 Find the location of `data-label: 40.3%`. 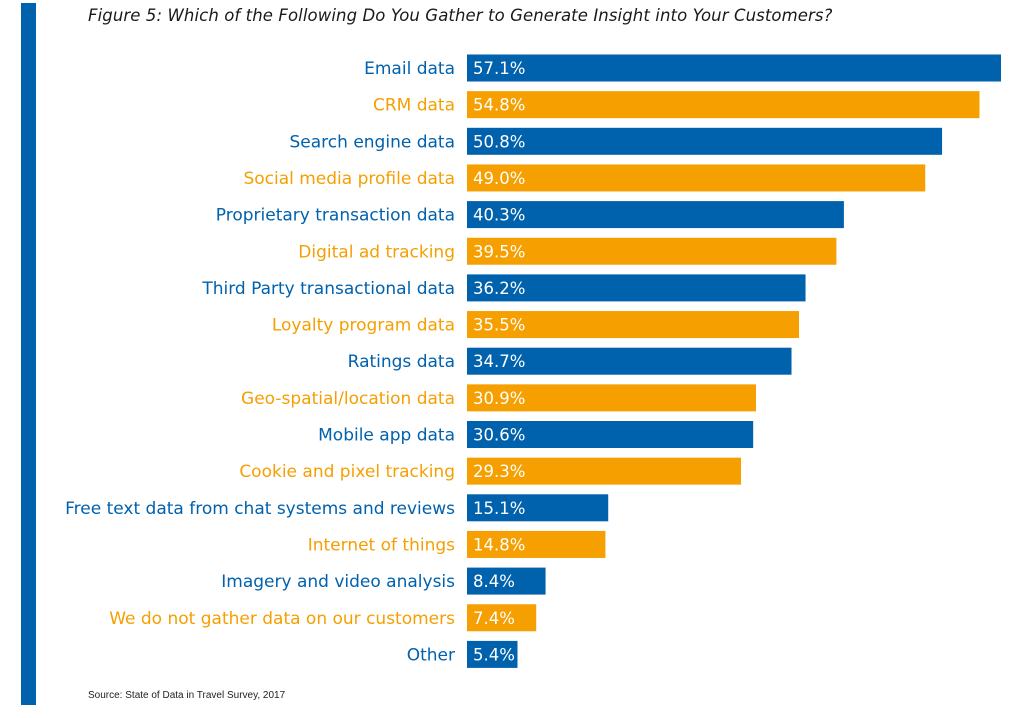

data-label: 40.3% is located at coordinates (499, 215).